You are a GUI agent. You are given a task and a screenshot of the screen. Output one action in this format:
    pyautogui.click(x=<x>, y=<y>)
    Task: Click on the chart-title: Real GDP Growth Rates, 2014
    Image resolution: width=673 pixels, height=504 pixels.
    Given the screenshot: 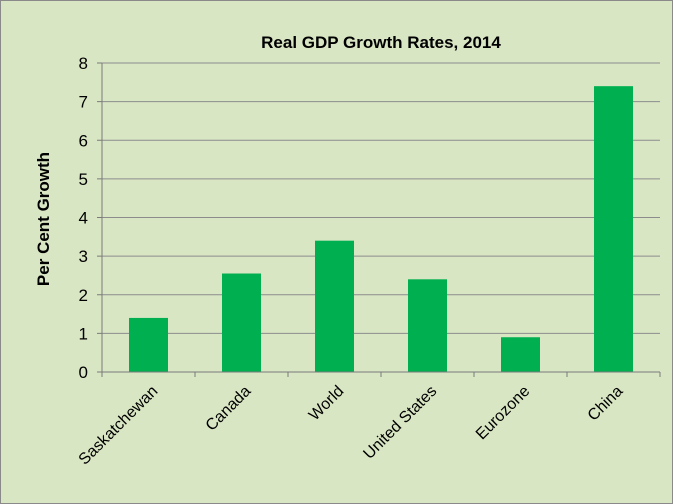 What is the action you would take?
    pyautogui.click(x=381, y=42)
    